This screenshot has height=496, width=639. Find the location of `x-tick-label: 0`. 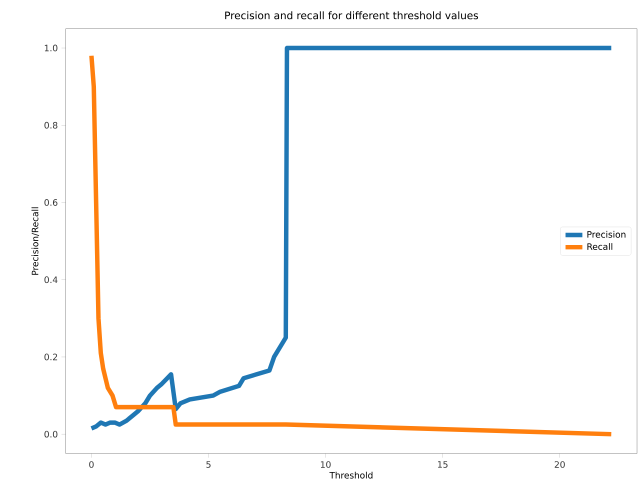

x-tick-label: 0 is located at coordinates (91, 464).